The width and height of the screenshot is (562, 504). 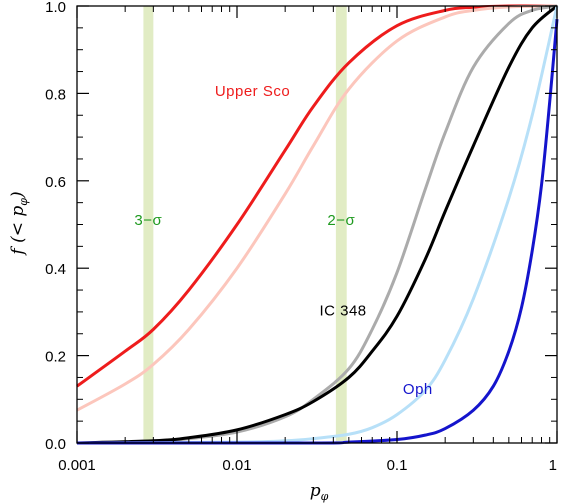 I want to click on x-tick-label: 0.01, so click(x=236, y=465).